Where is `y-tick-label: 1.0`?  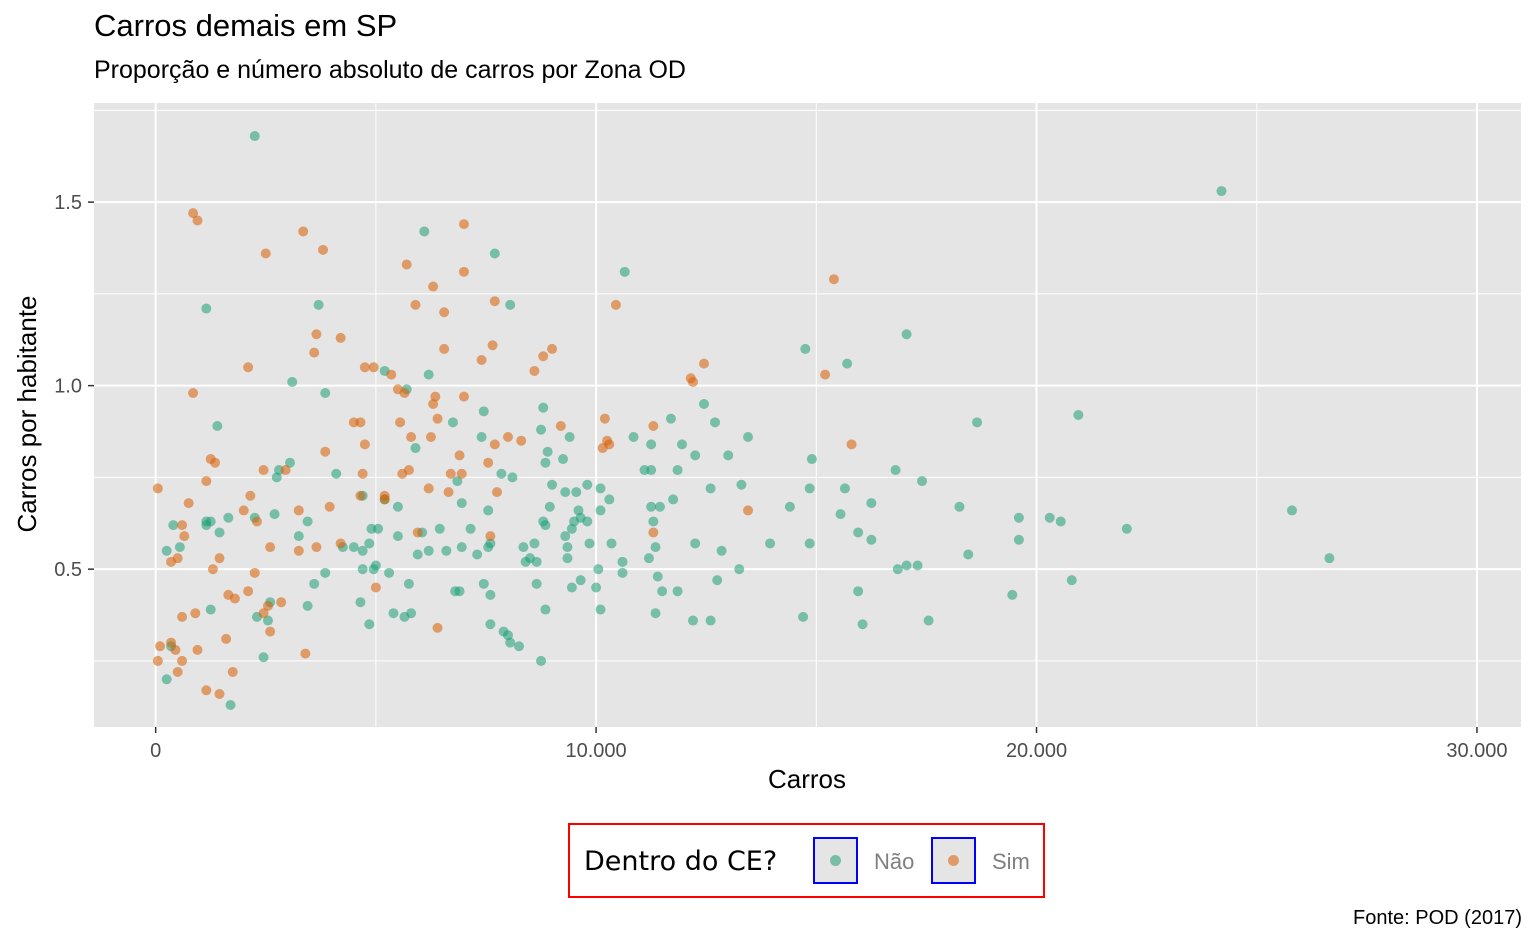 y-tick-label: 1.0 is located at coordinates (68, 387).